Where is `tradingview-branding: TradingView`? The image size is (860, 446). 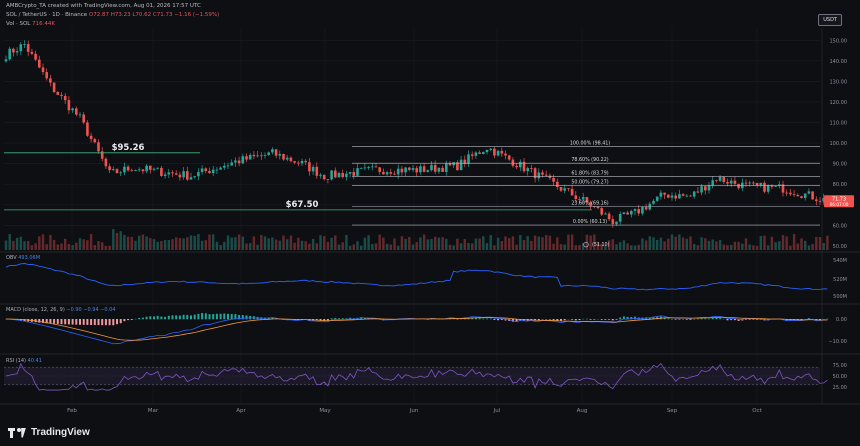
tradingview-branding: TradingView is located at coordinates (49, 432).